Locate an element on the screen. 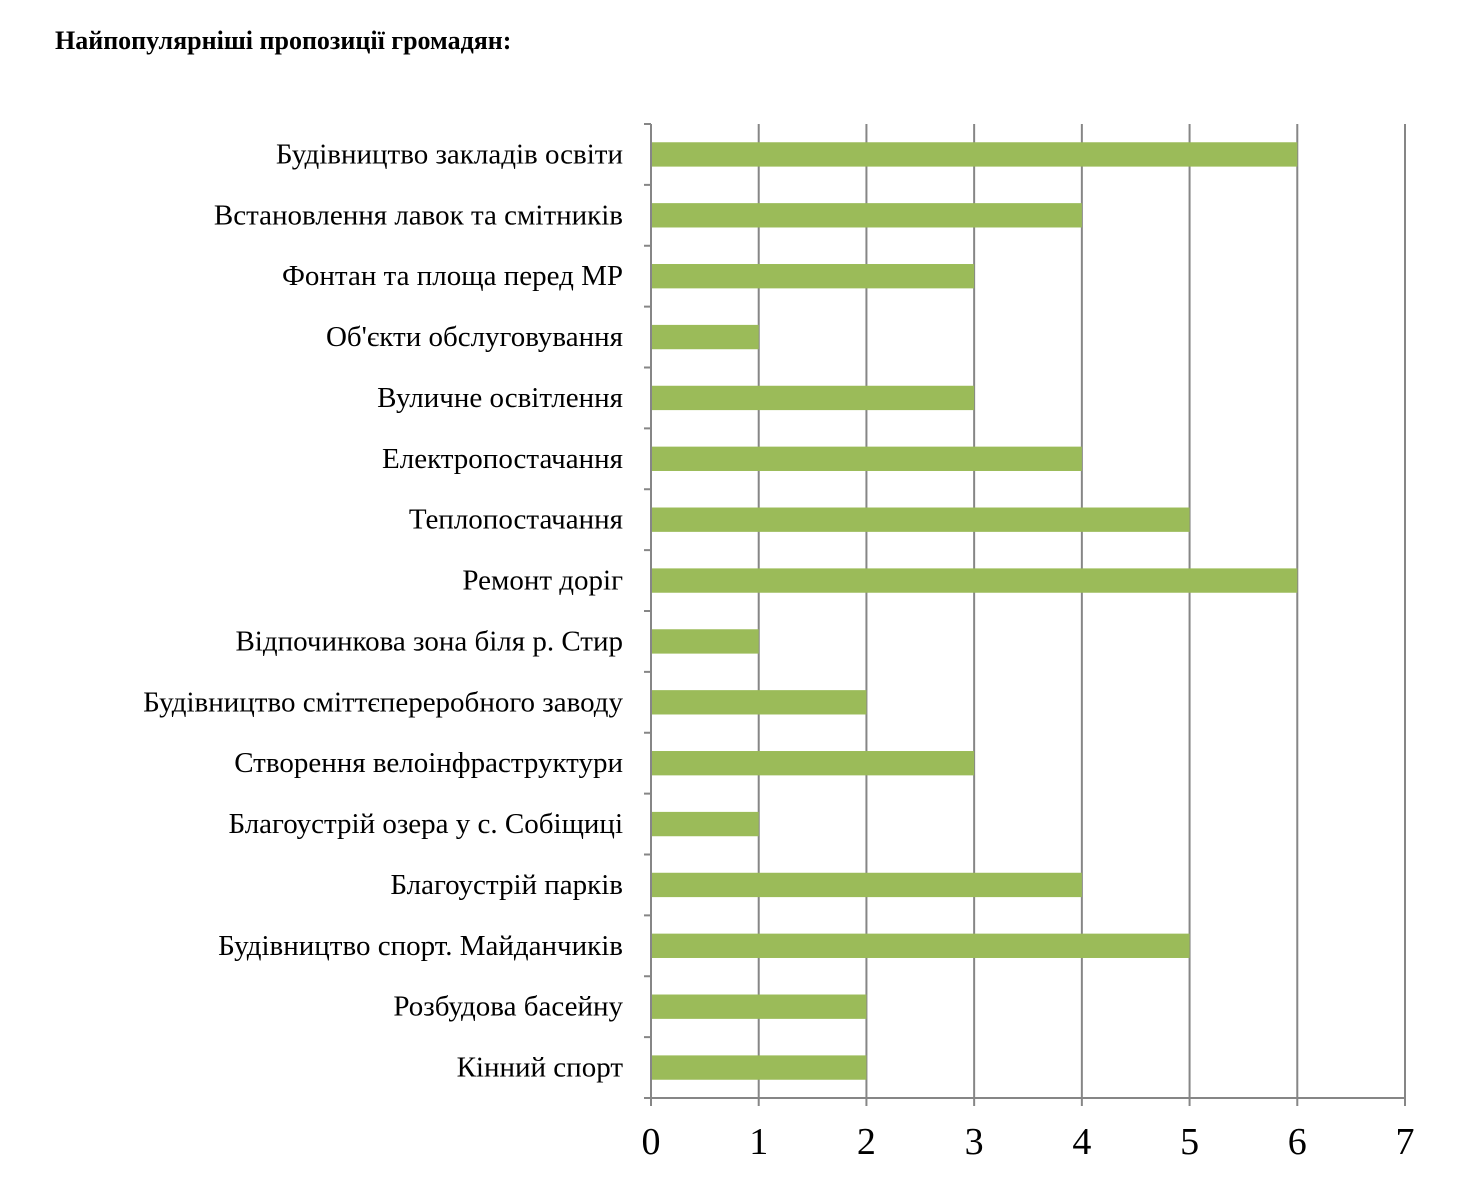 The width and height of the screenshot is (1473, 1184). x-tick-label-3: 3 is located at coordinates (974, 1142).